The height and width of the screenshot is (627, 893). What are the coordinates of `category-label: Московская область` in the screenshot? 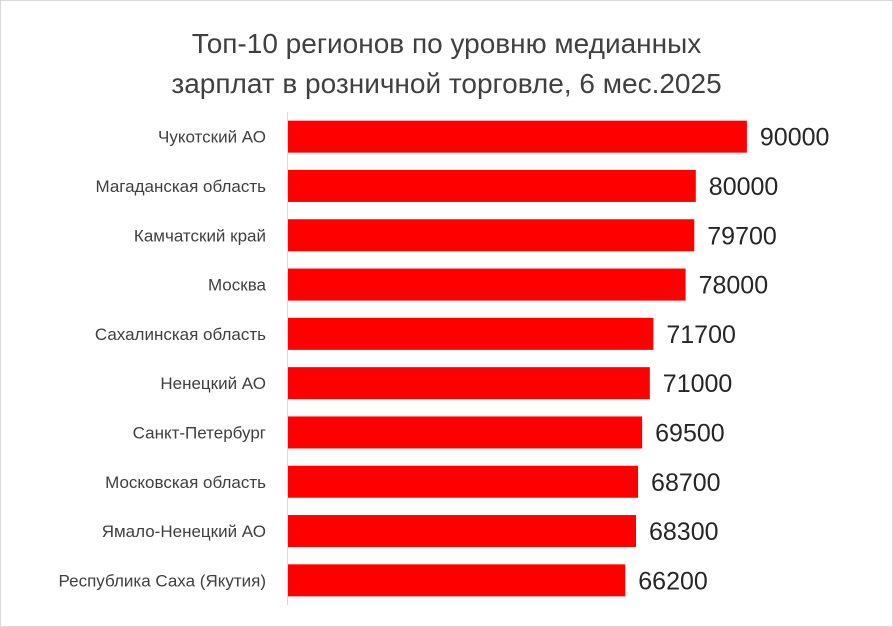 It's located at (185, 482).